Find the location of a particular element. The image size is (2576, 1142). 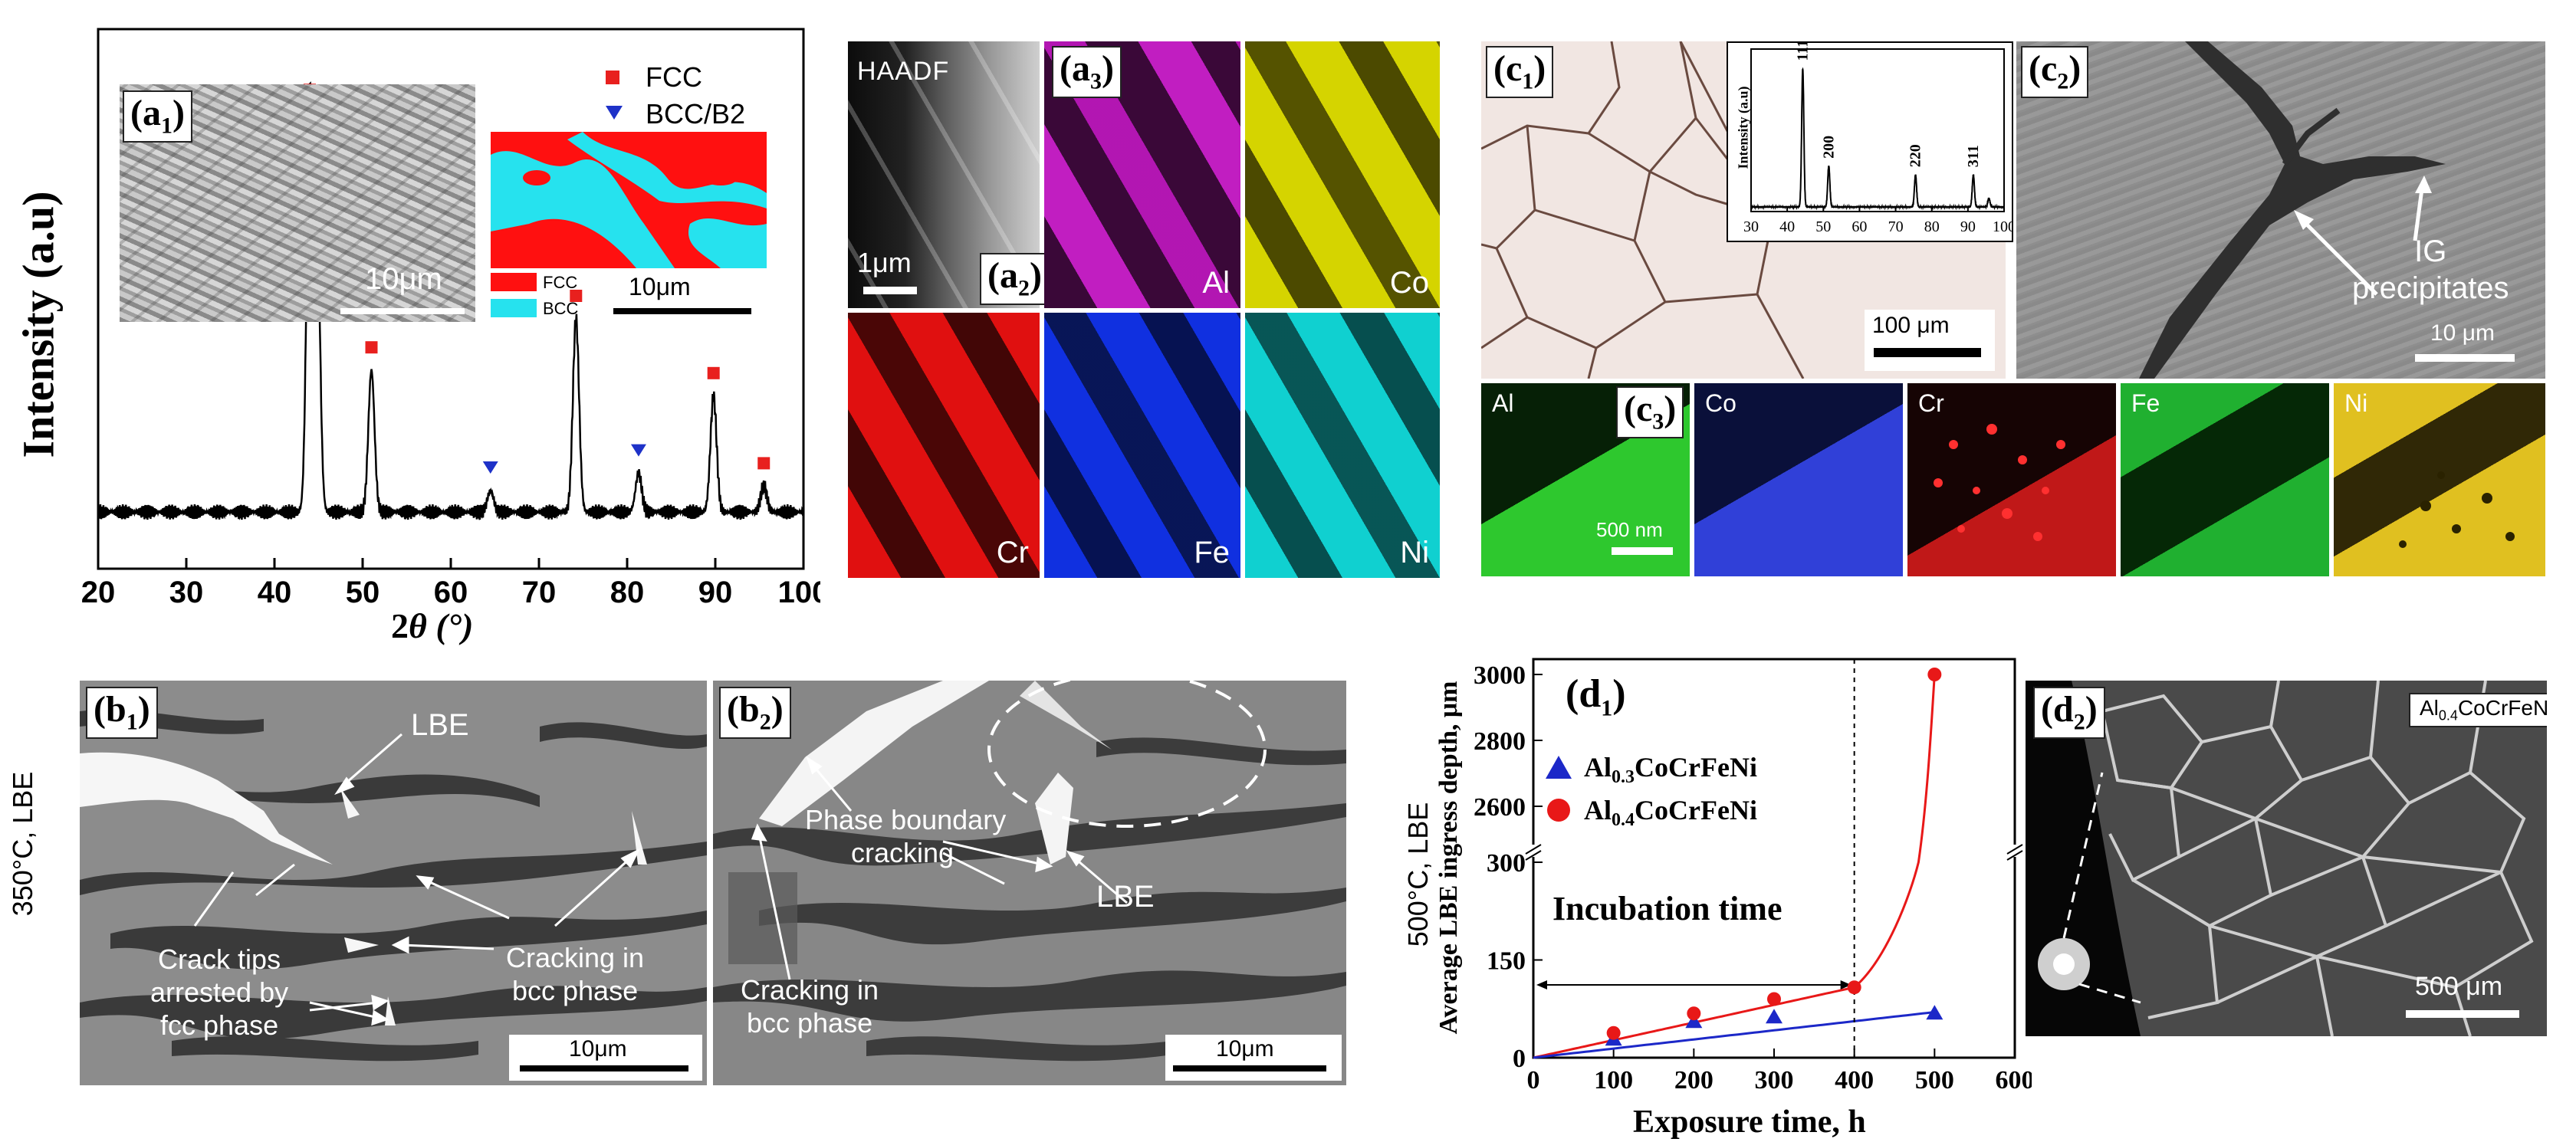

a2-scale-bar is located at coordinates (890, 290).